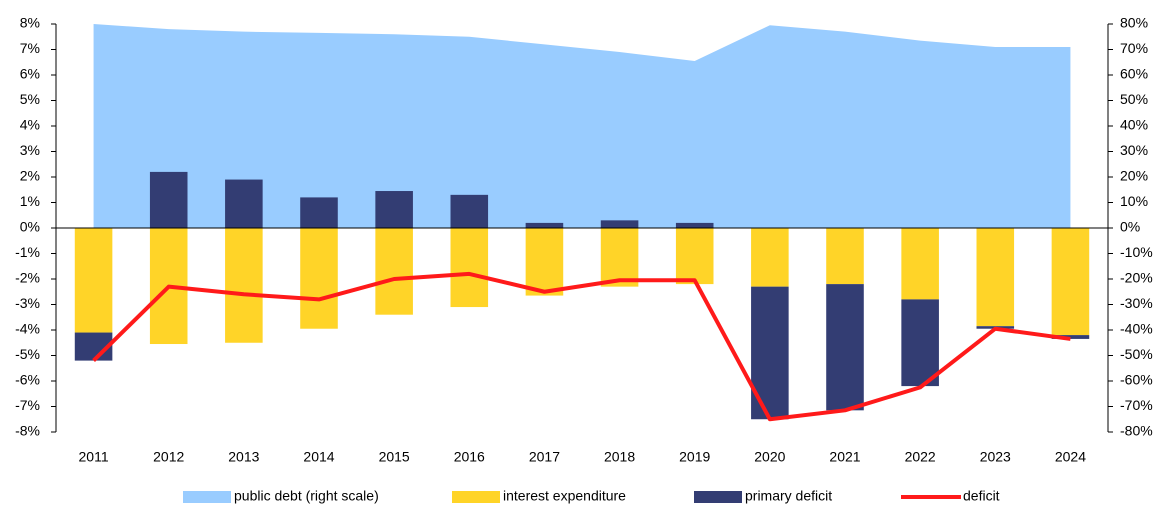 The image size is (1162, 508). Describe the element at coordinates (1136, 431) in the screenshot. I see `y2-tick-label: -80%` at that location.